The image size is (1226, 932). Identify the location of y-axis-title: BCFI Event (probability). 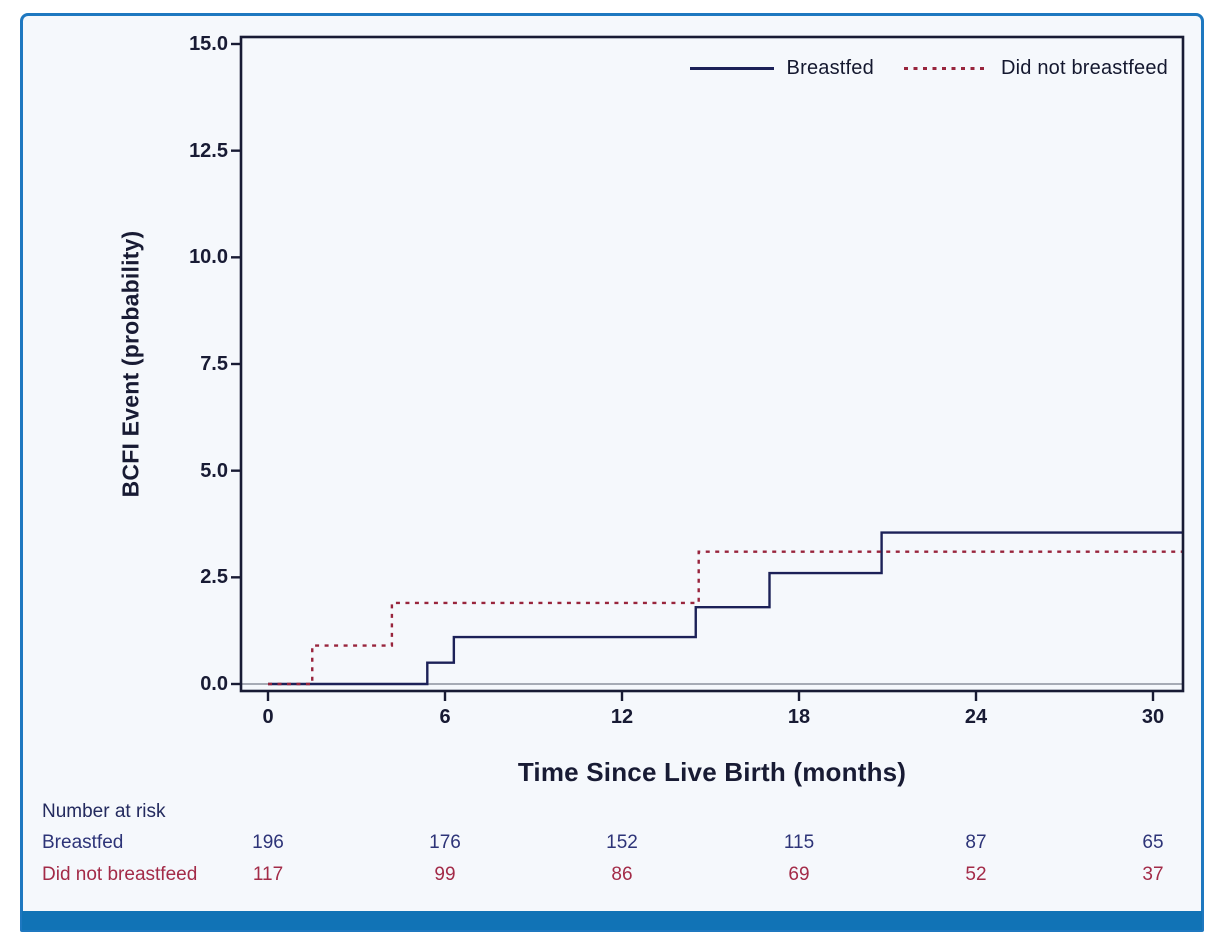
(130, 364).